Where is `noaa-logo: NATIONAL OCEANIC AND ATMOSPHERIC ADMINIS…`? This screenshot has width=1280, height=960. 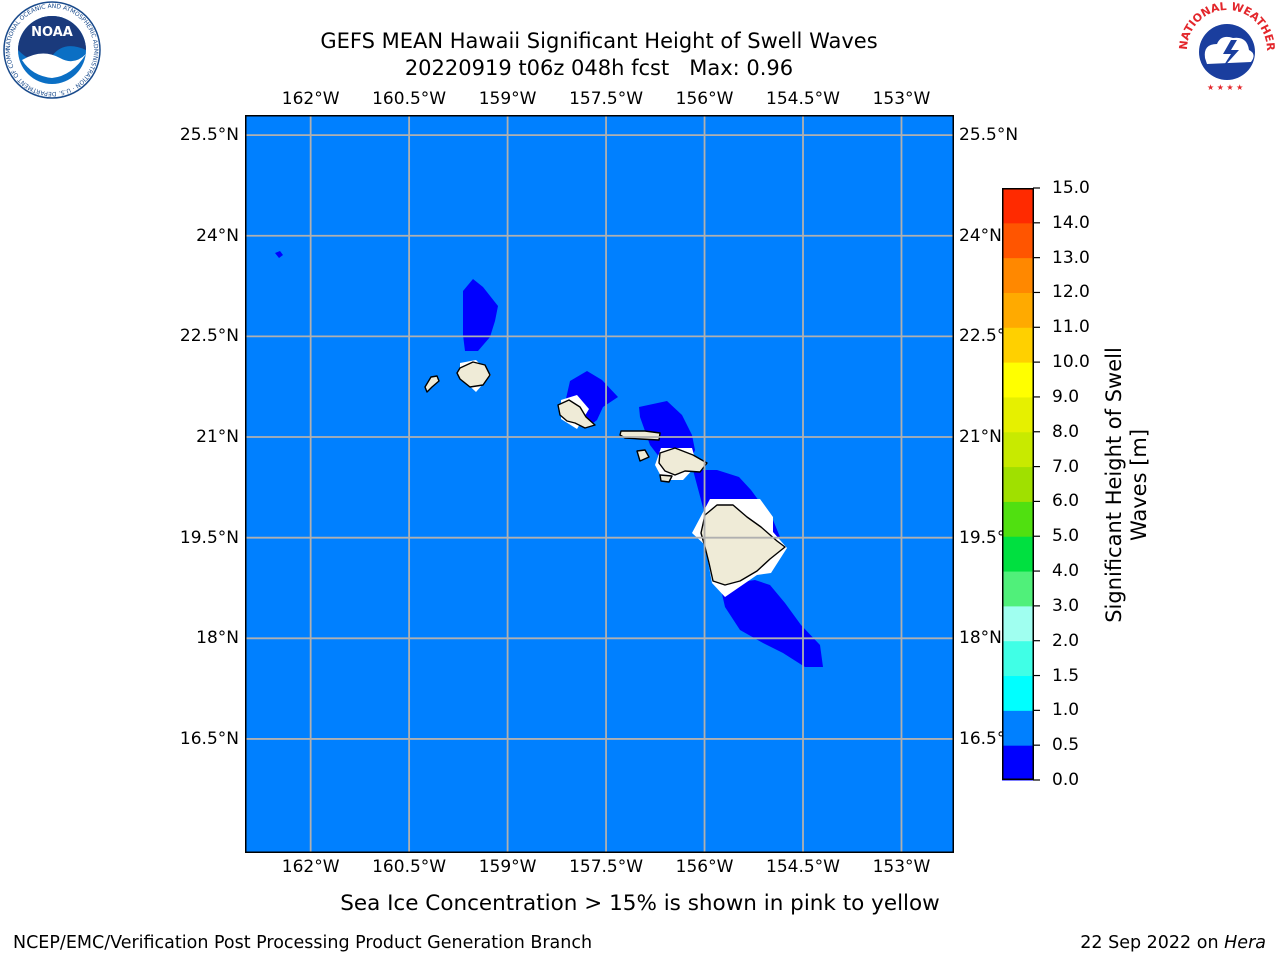 noaa-logo: NATIONAL OCEANIC AND ATMOSPHERIC ADMINIS… is located at coordinates (51, 49).